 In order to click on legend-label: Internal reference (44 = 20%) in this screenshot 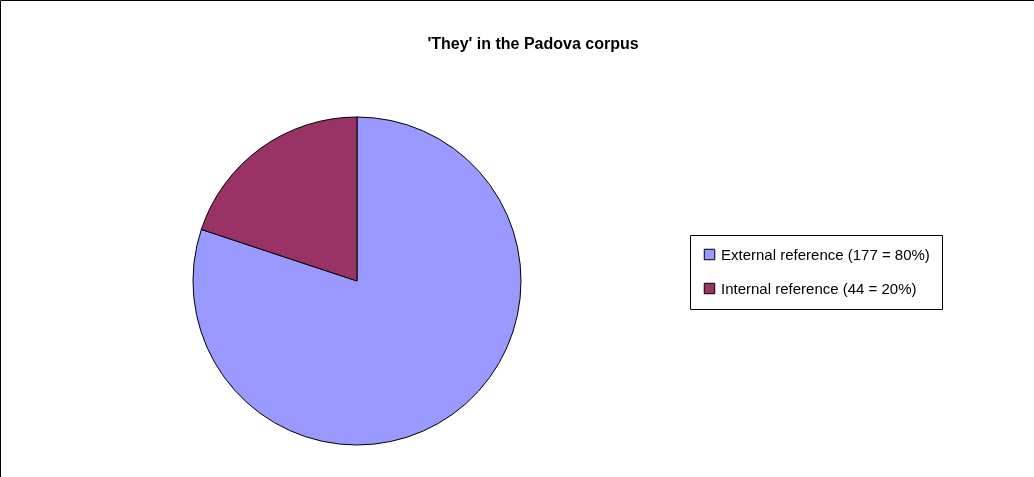, I will do `click(819, 288)`.